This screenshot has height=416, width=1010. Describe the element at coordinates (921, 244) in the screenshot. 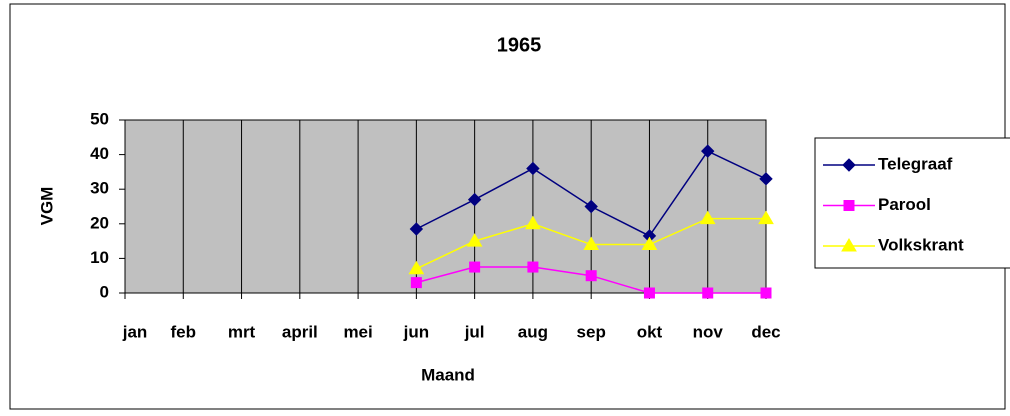

I see `legend-label: Volkskrant` at that location.